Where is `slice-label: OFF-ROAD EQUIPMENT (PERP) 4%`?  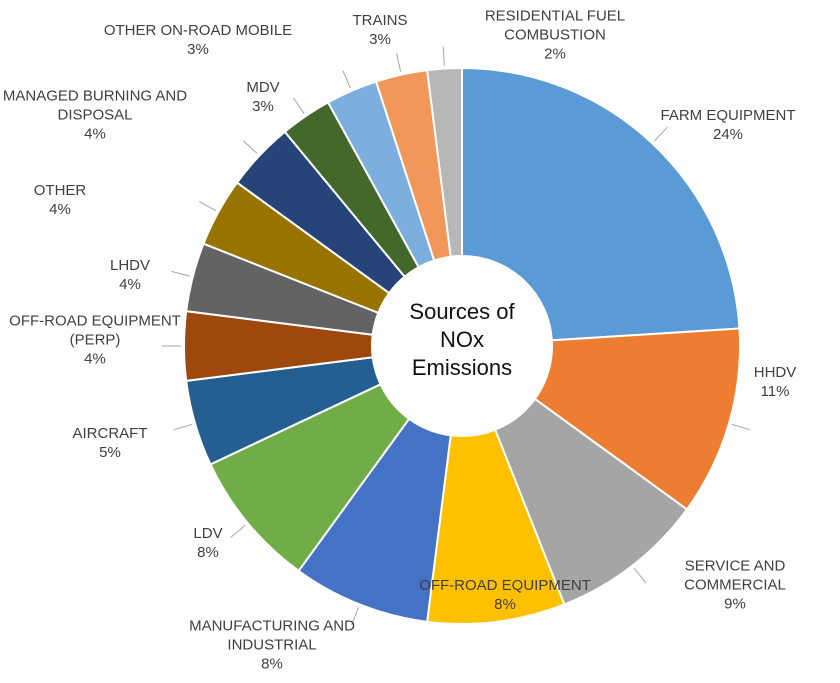
slice-label: OFF-ROAD EQUIPMENT (PERP) 4% is located at coordinates (95, 340).